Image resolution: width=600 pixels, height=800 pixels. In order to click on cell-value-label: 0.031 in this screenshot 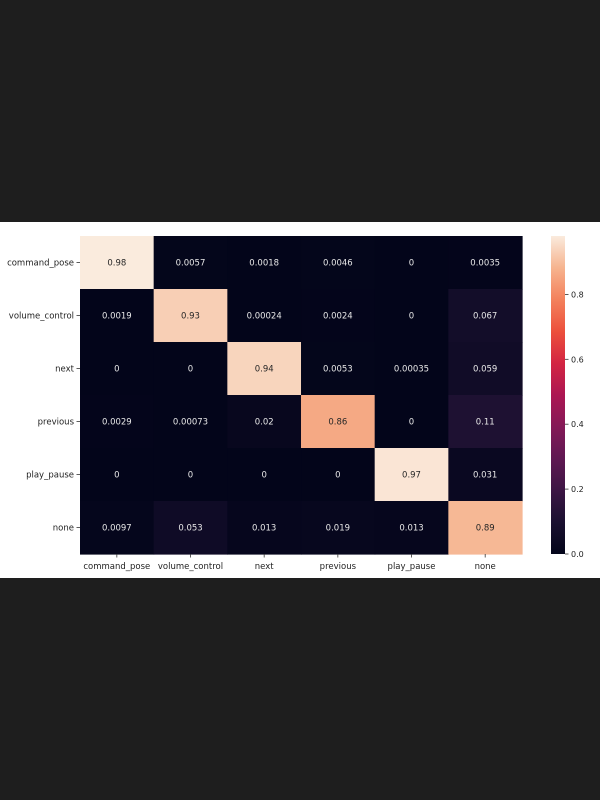, I will do `click(485, 476)`.